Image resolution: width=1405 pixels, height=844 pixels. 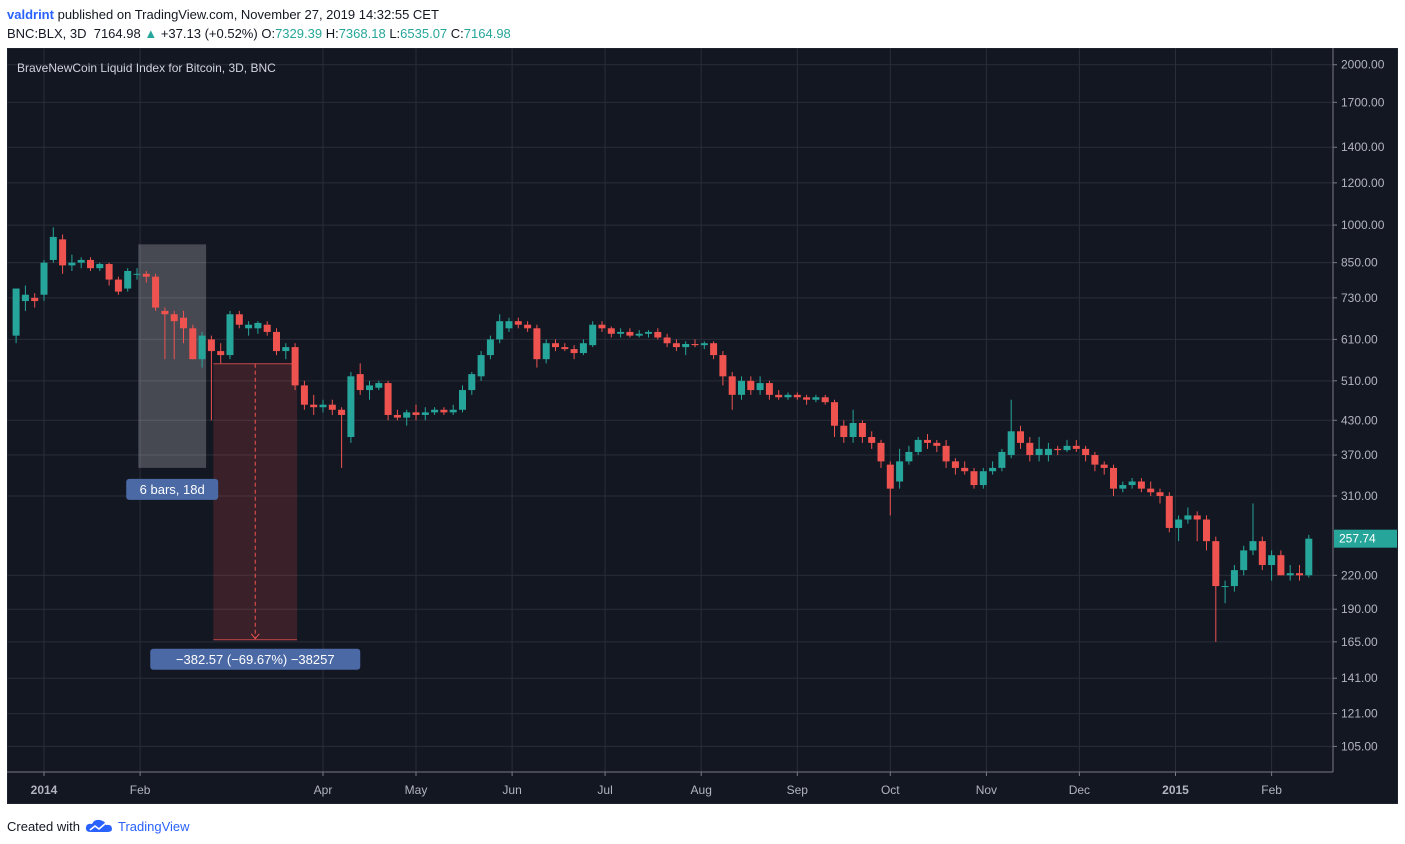 What do you see at coordinates (487, 33) in the screenshot?
I see `close-value: 7164.98` at bounding box center [487, 33].